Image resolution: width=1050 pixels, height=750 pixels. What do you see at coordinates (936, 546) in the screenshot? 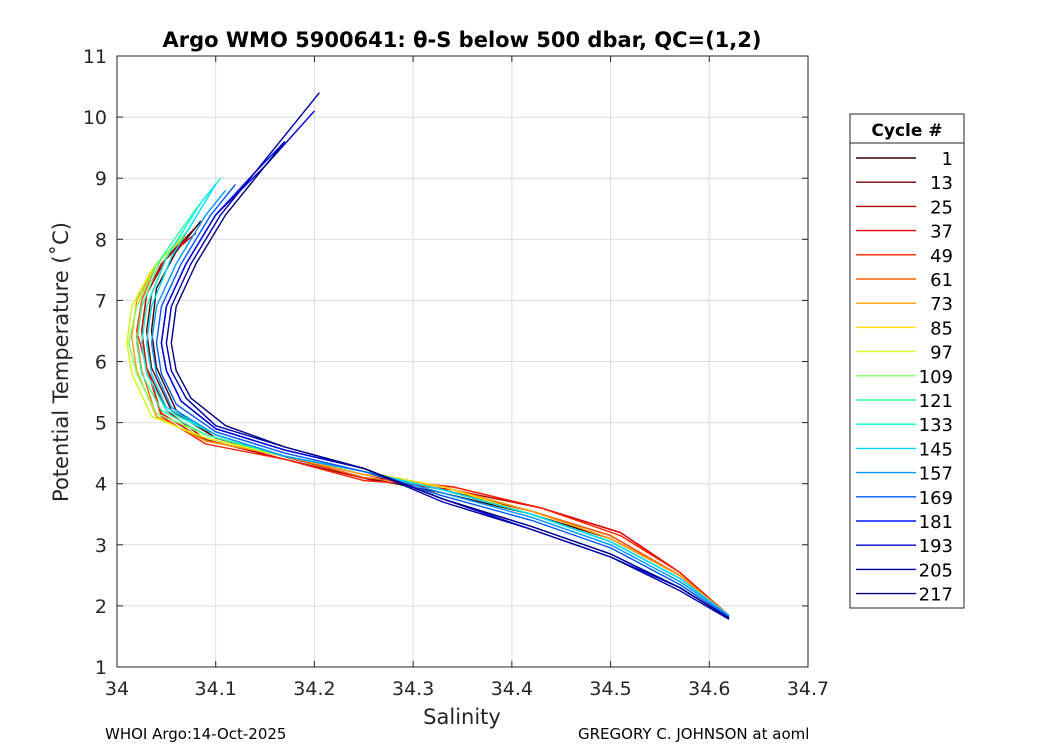
I see `legend-label-193: 193` at bounding box center [936, 546].